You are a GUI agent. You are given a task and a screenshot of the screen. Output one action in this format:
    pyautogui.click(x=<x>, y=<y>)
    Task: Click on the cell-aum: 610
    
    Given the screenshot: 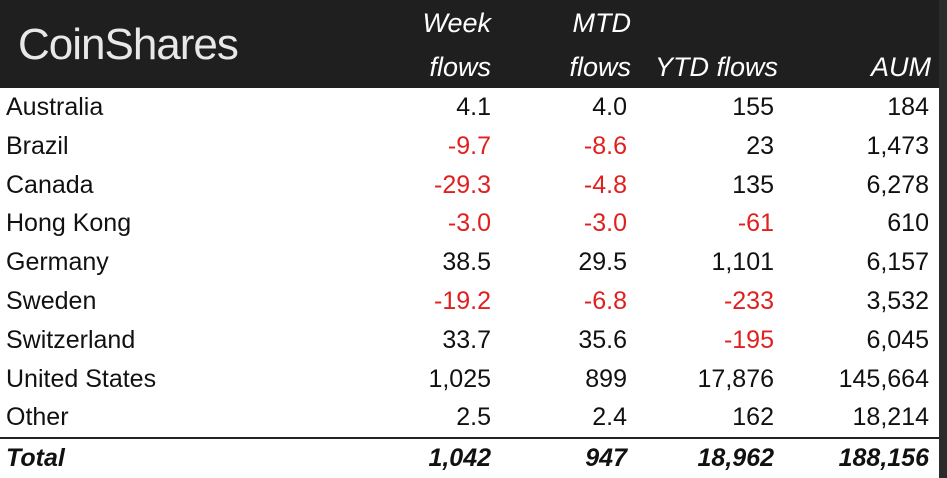 What is the action you would take?
    pyautogui.click(x=908, y=223)
    